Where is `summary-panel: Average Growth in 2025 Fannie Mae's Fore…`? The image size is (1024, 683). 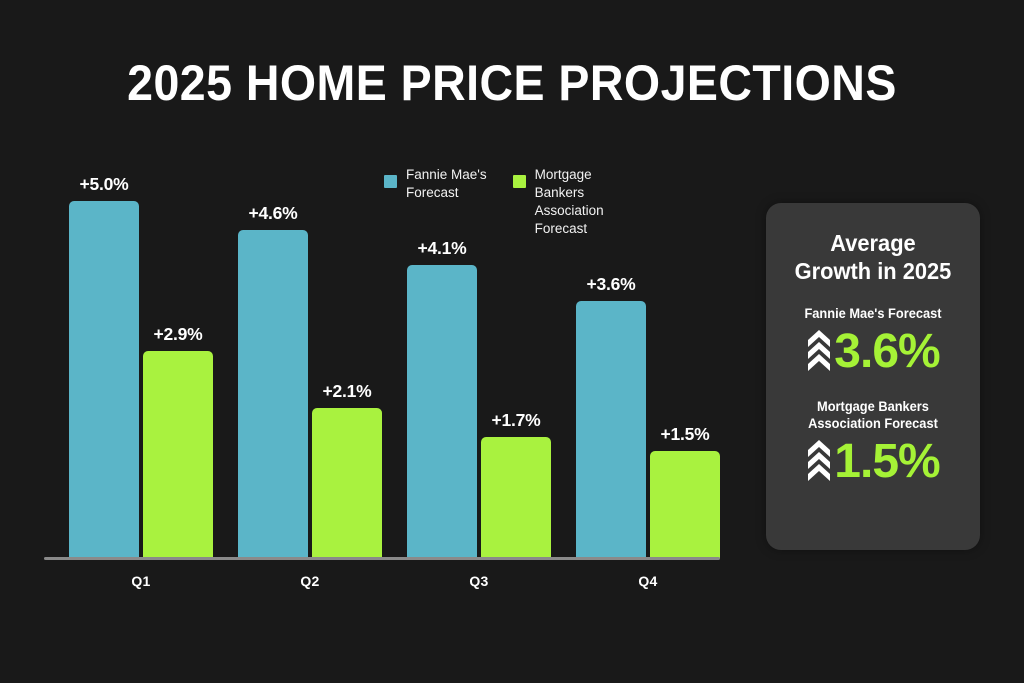
summary-panel: Average Growth in 2025 Fannie Mae's Fore… is located at coordinates (873, 376).